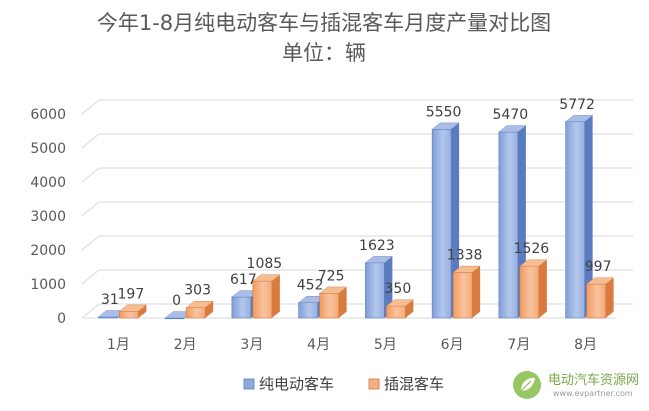  What do you see at coordinates (585, 345) in the screenshot?
I see `x-tick-label: 8月` at bounding box center [585, 345].